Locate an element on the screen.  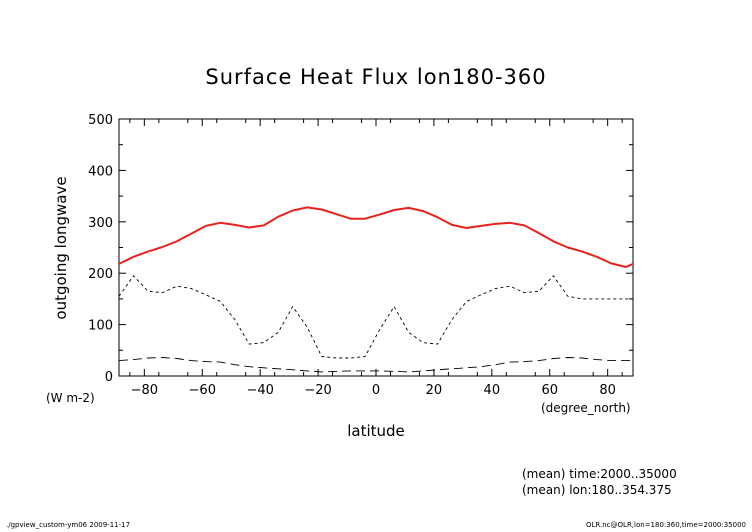
x-units-label: (degree_north) is located at coordinates (586, 408).